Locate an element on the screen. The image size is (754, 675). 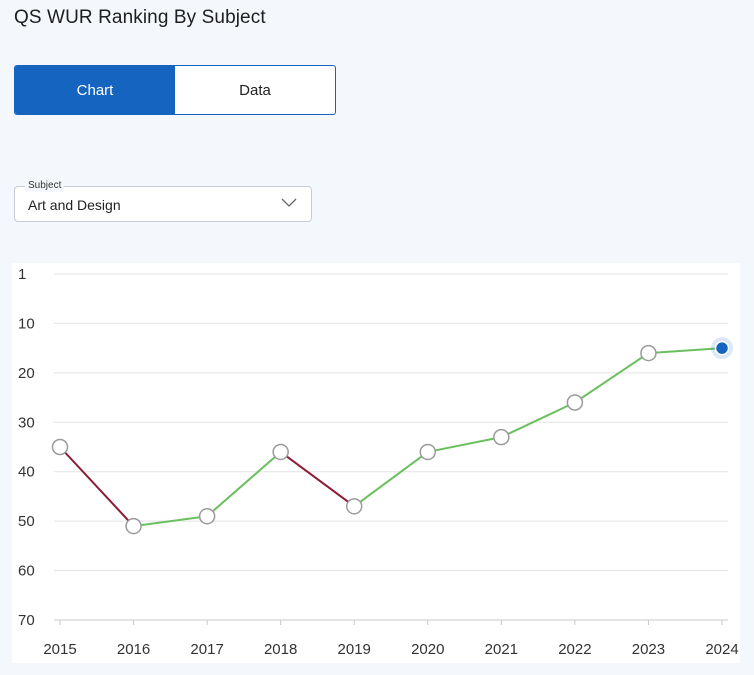
page-title: QS WUR Ranking By Subject is located at coordinates (140, 17).